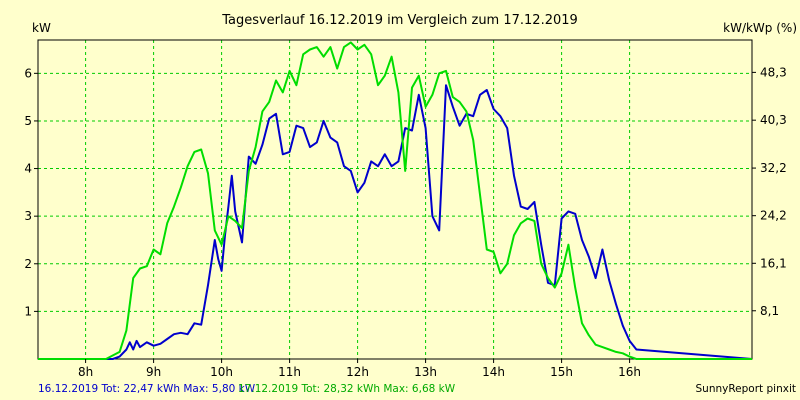 Image resolution: width=800 pixels, height=400 pixels. I want to click on y-tick-label-right: 40,3, so click(773, 120).